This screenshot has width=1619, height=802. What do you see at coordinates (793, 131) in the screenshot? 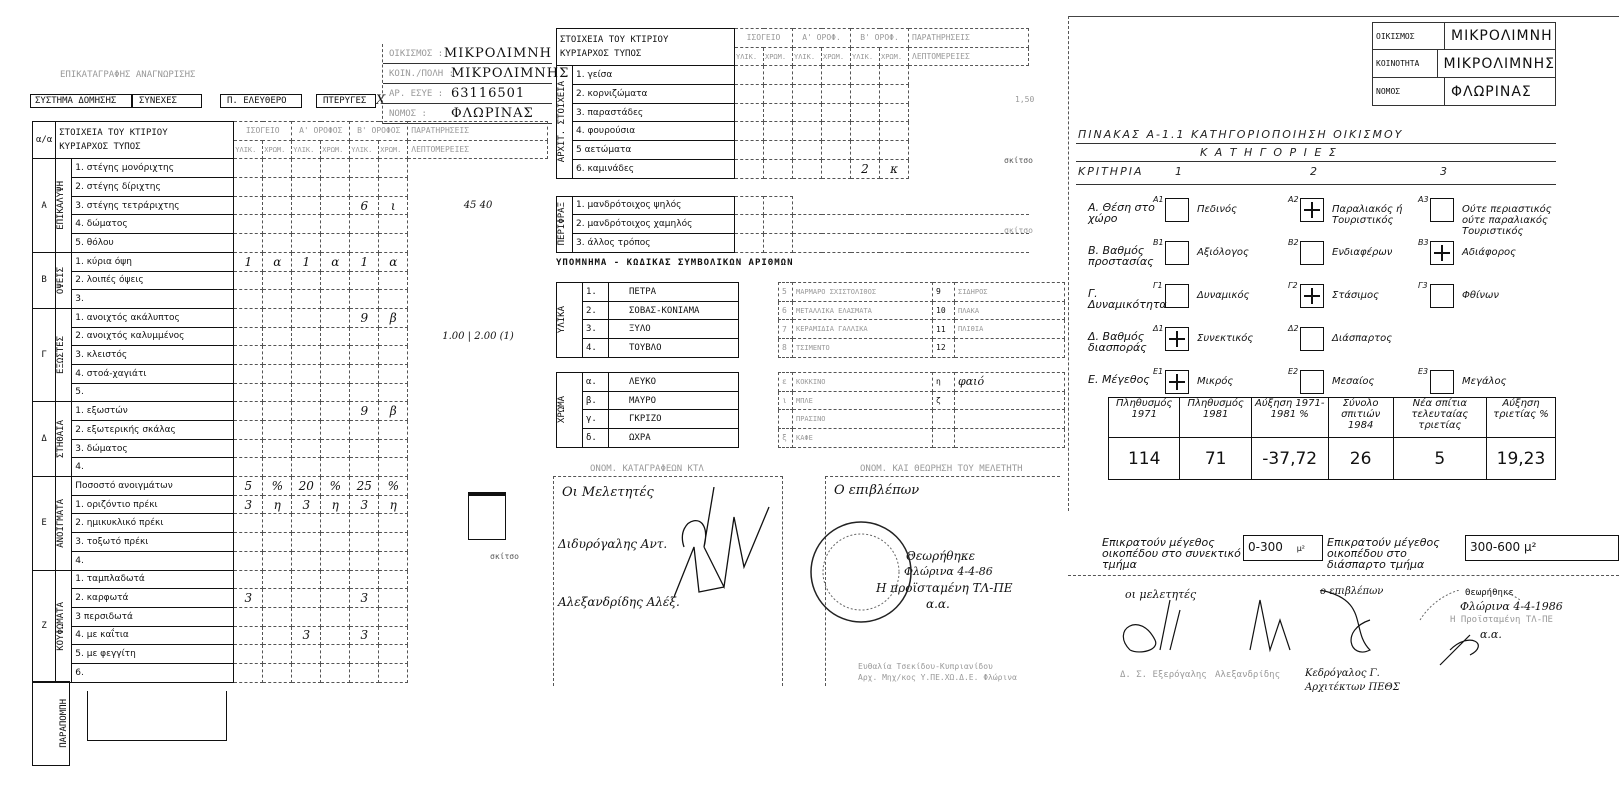
I see `table-row: 4. φουρούσια` at bounding box center [793, 131].